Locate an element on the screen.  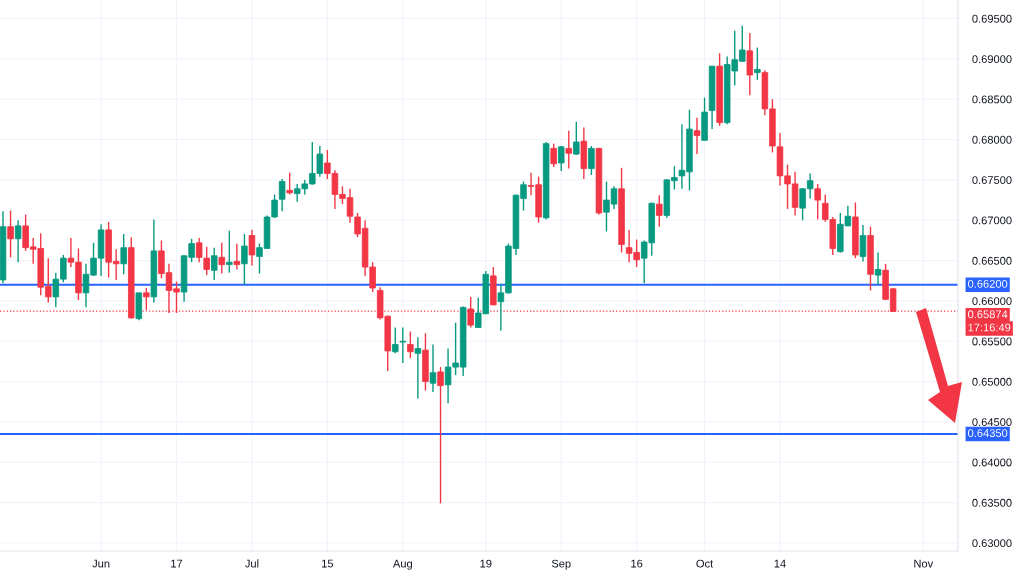
x-tick-label: 14 is located at coordinates (780, 563).